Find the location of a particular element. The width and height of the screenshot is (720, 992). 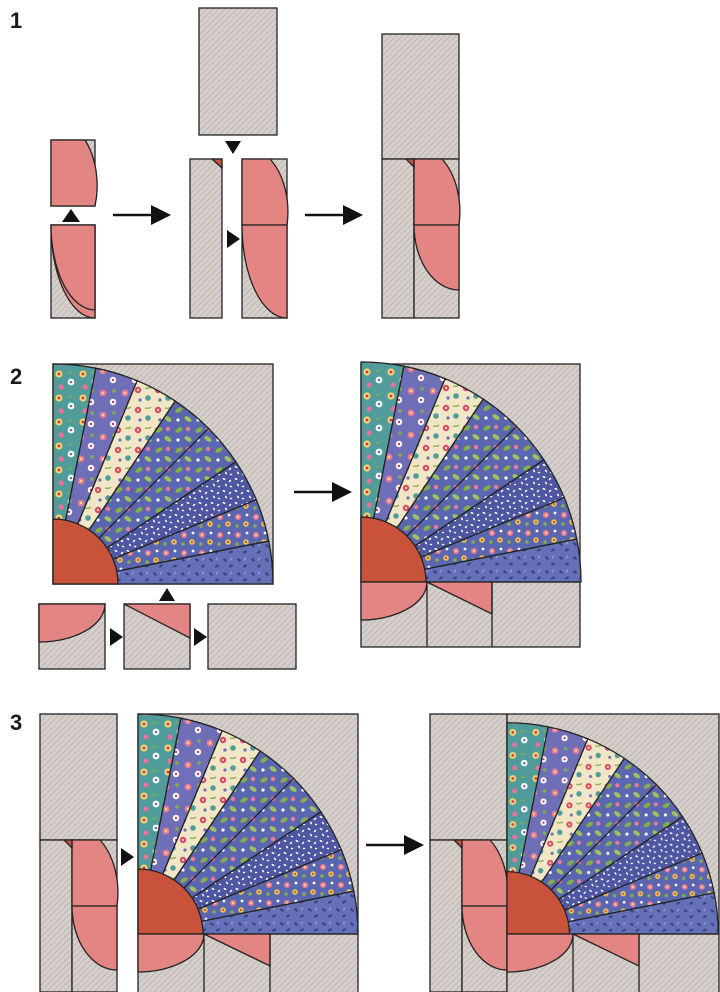

step-3-side-strip is located at coordinates (79, 853).